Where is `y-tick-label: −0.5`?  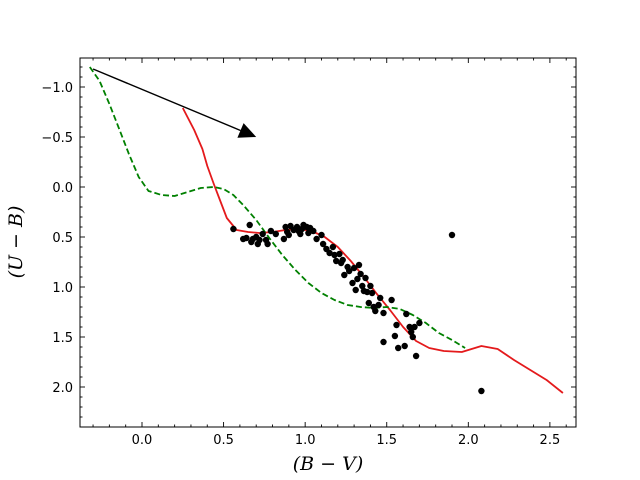
y-tick-label: −0.5 is located at coordinates (57, 138).